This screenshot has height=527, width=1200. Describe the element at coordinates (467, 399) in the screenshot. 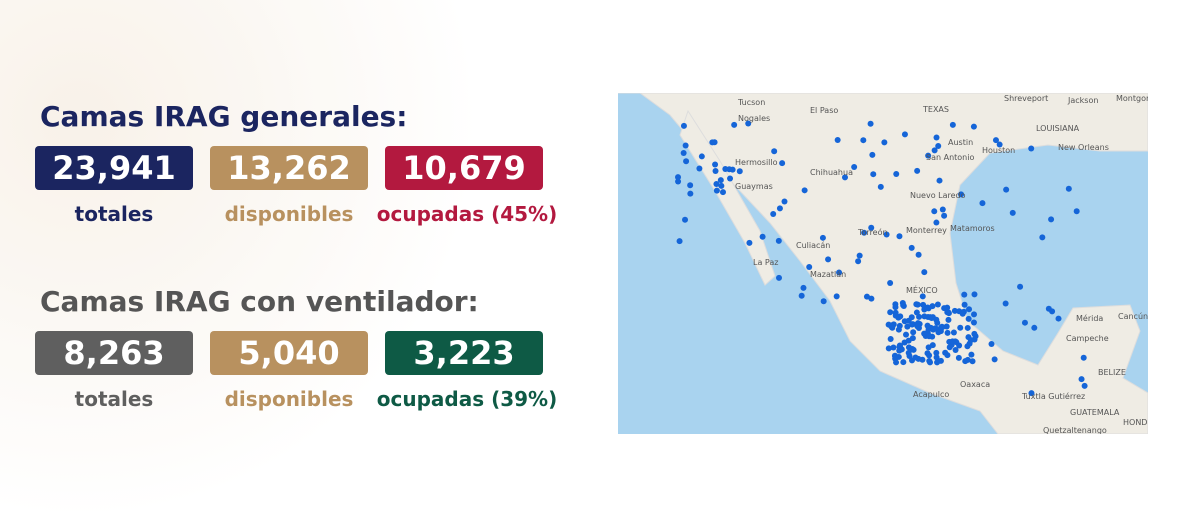

I see `stat-label: ocupadas (39%)` at that location.